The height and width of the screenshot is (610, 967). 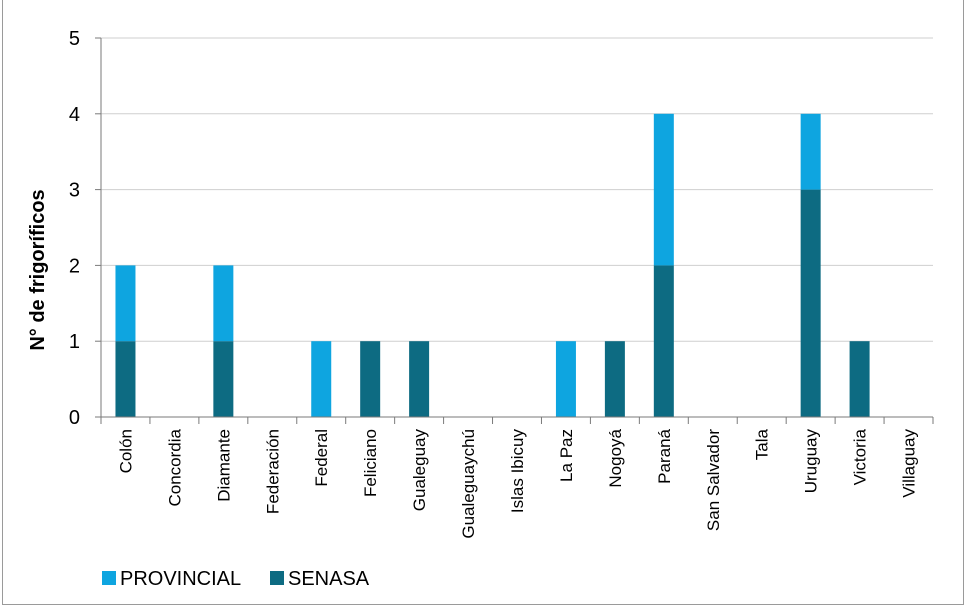 What do you see at coordinates (74, 39) in the screenshot?
I see `y-tick-label: 5` at bounding box center [74, 39].